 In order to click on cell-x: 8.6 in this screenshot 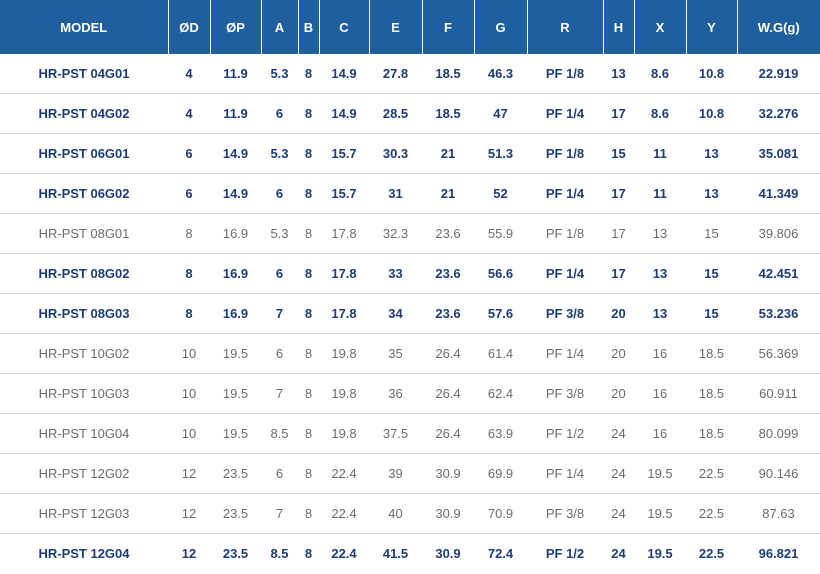, I will do `click(660, 113)`.